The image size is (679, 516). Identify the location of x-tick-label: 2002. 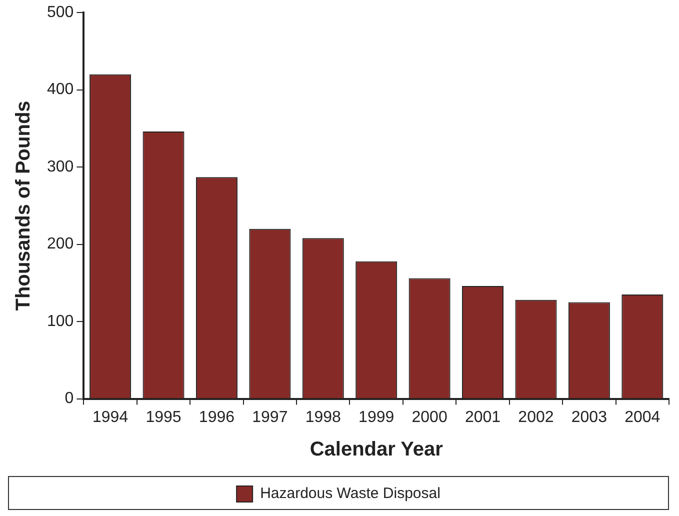
(536, 417).